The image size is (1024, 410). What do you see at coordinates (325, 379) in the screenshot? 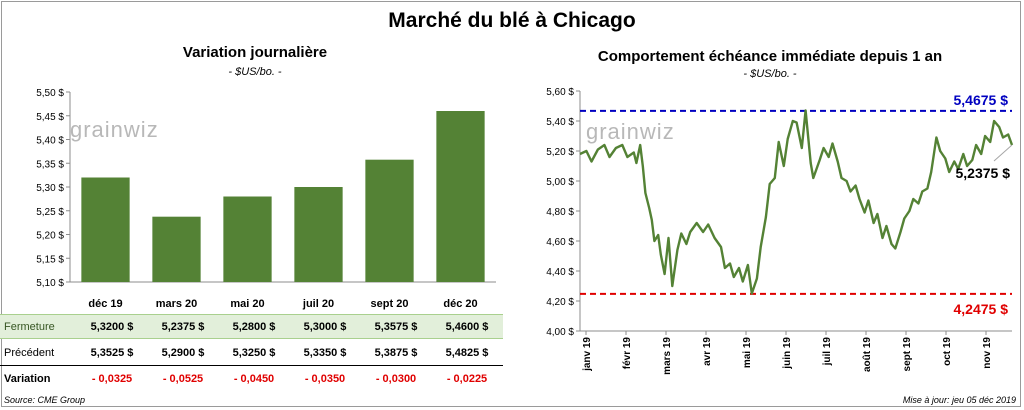
I see `variation-cell: - 0,0350` at bounding box center [325, 379].